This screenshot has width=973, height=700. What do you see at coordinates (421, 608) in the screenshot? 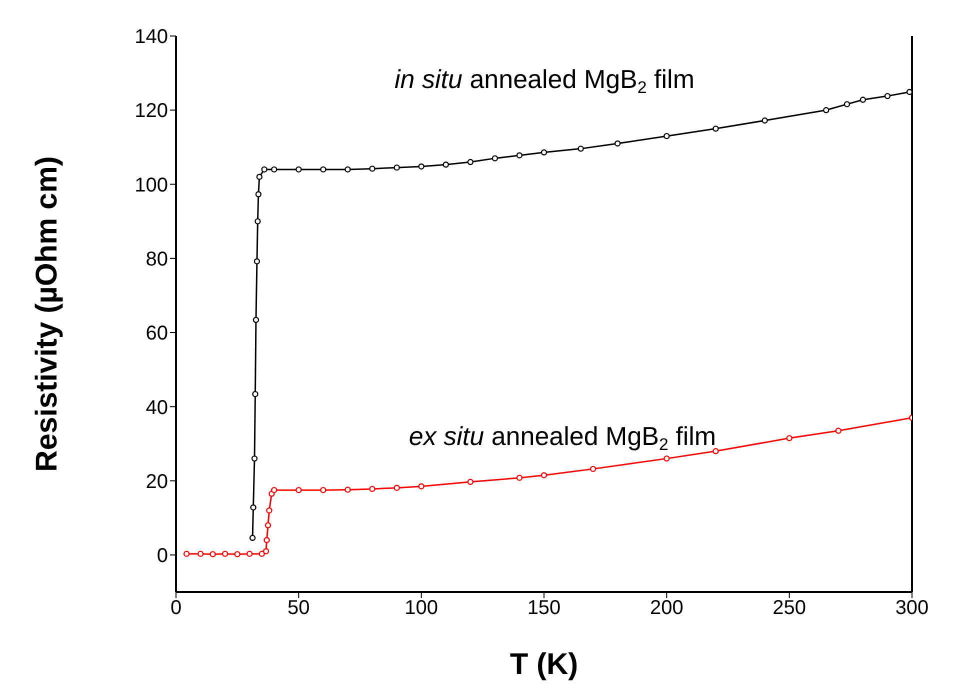
I see `x-tick-label: 100` at bounding box center [421, 608].